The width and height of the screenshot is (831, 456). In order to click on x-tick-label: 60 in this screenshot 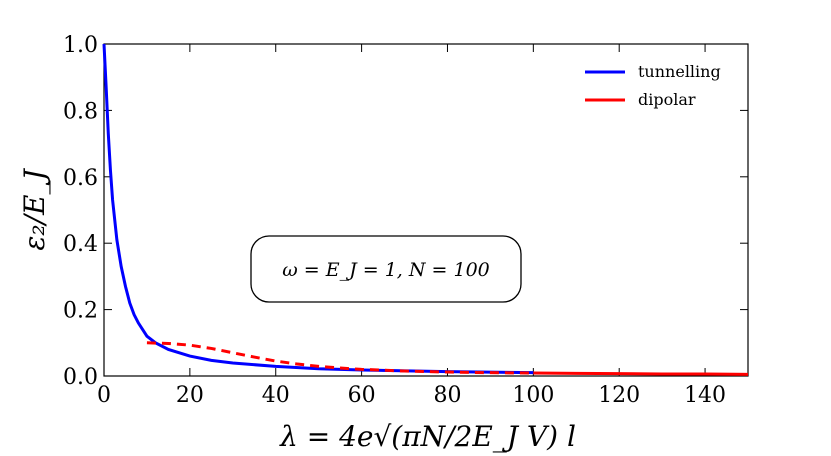, I will do `click(362, 395)`.